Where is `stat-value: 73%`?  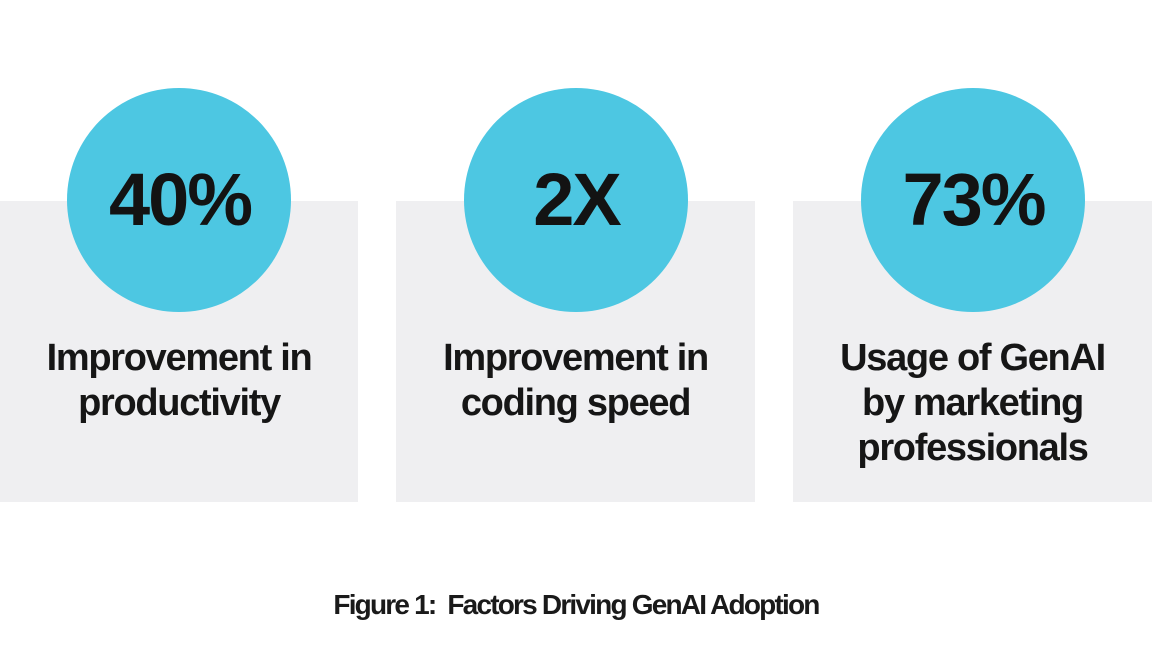
stat-value: 73% is located at coordinates (974, 199).